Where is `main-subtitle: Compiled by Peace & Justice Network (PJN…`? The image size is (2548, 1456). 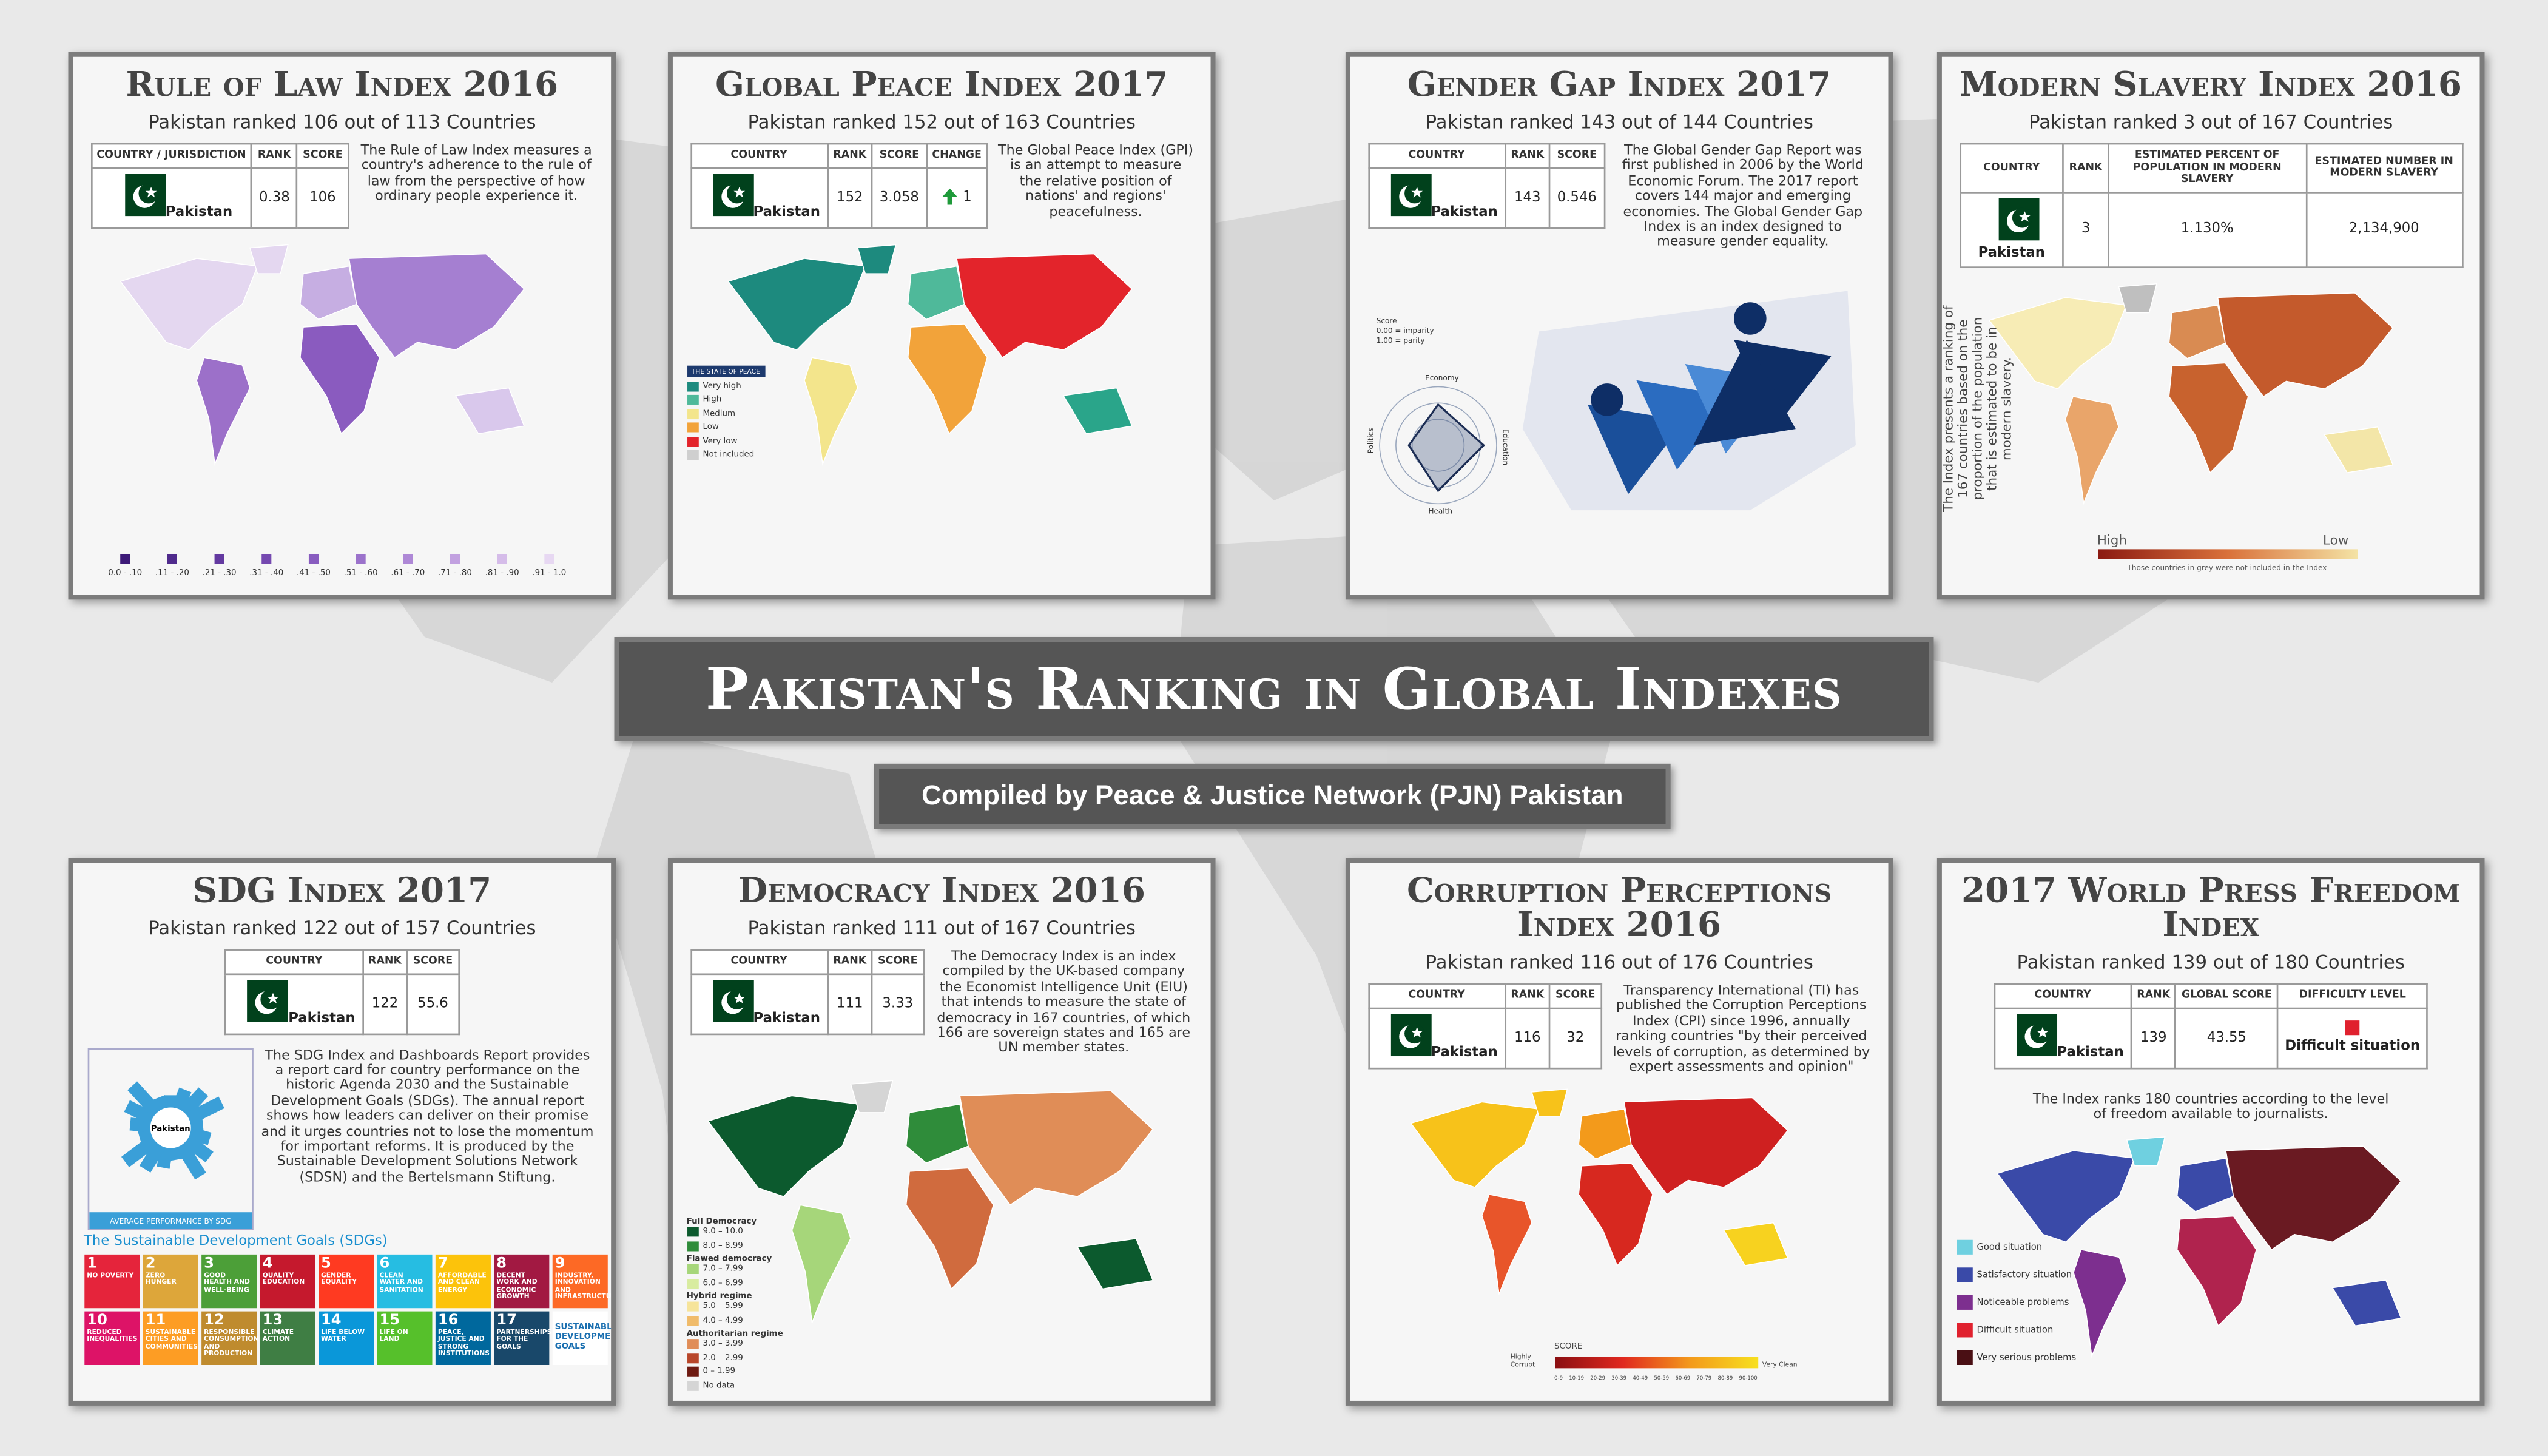
main-subtitle: Compiled by Peace & Justice Network (PJN… is located at coordinates (1272, 796).